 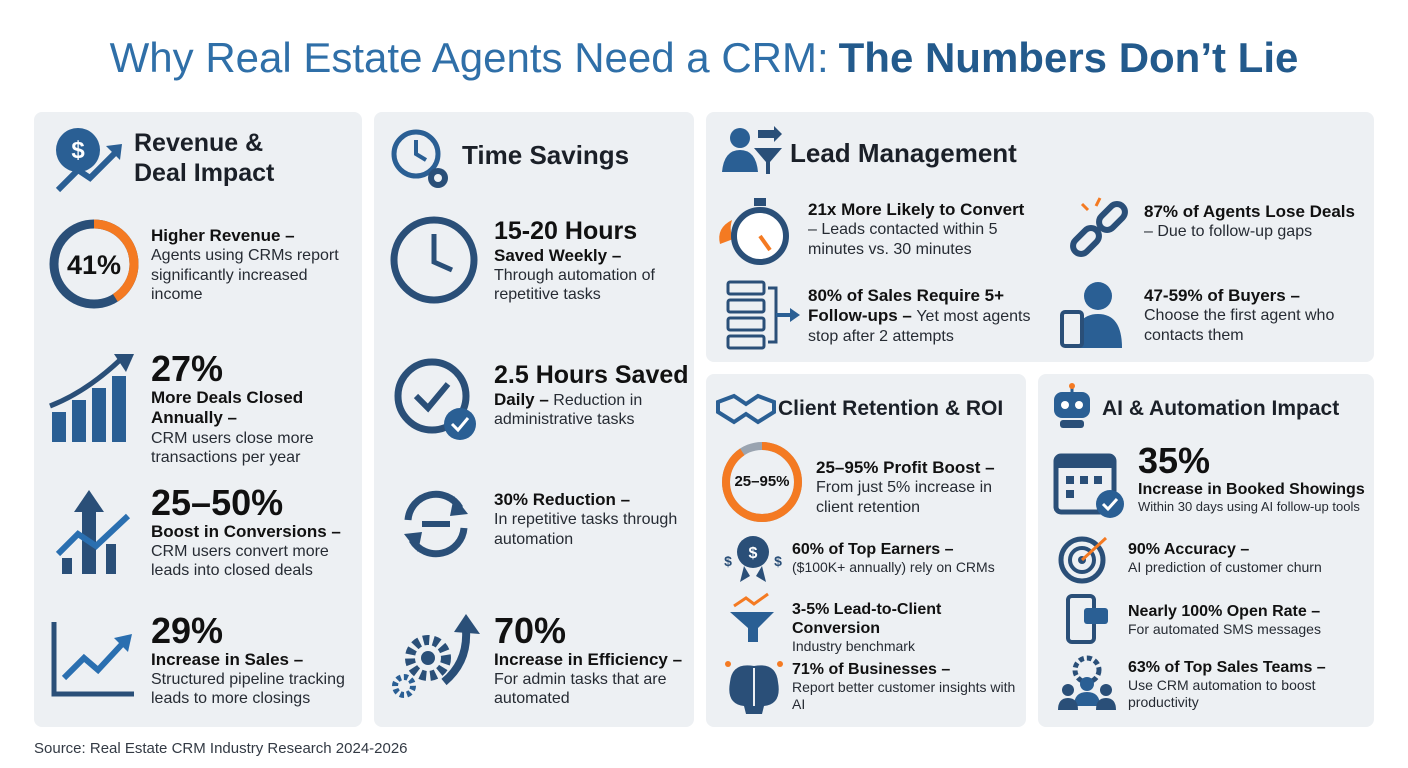 I want to click on stat-number: 35%, so click(x=1174, y=460).